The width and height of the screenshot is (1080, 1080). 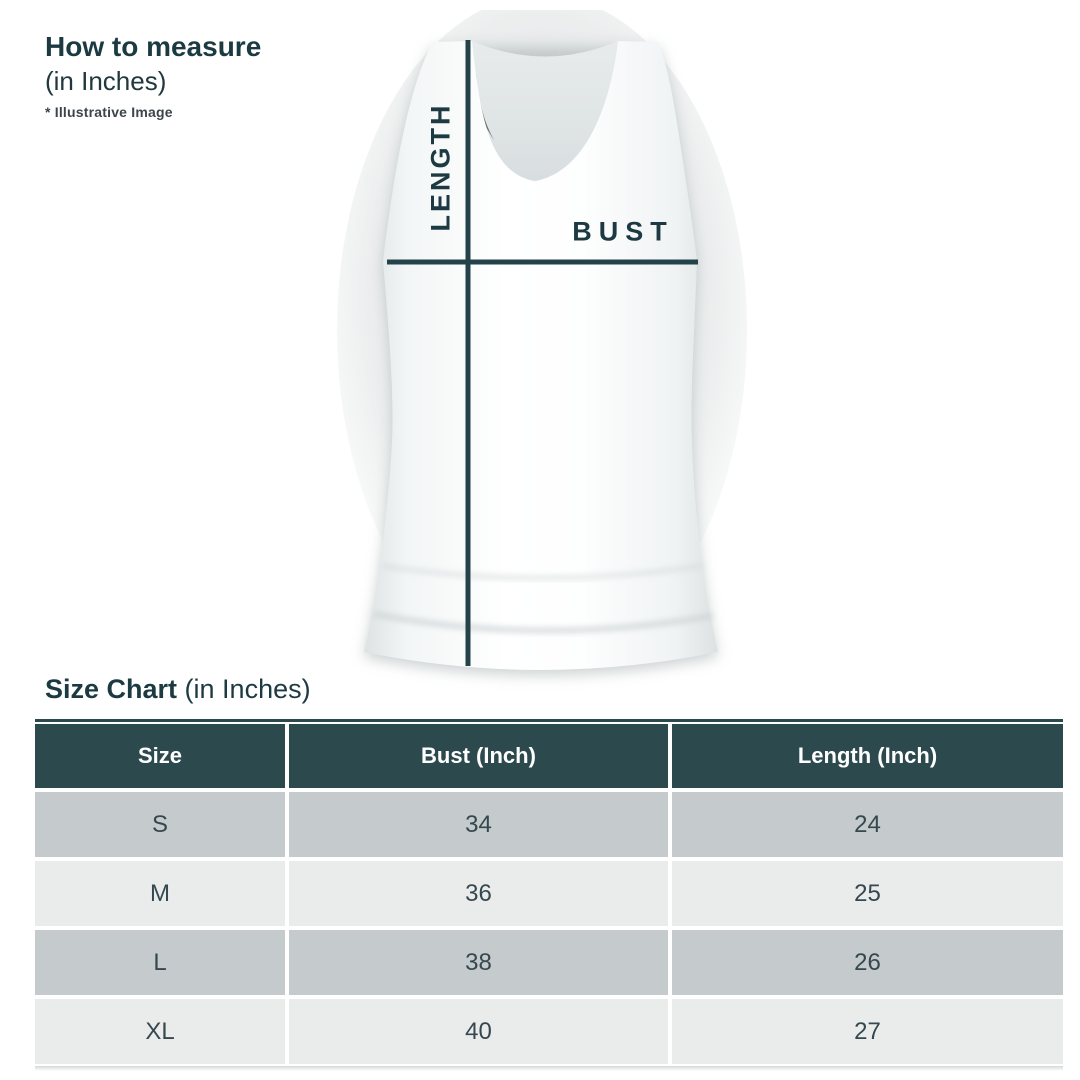 What do you see at coordinates (478, 962) in the screenshot?
I see `cell-bust: 38` at bounding box center [478, 962].